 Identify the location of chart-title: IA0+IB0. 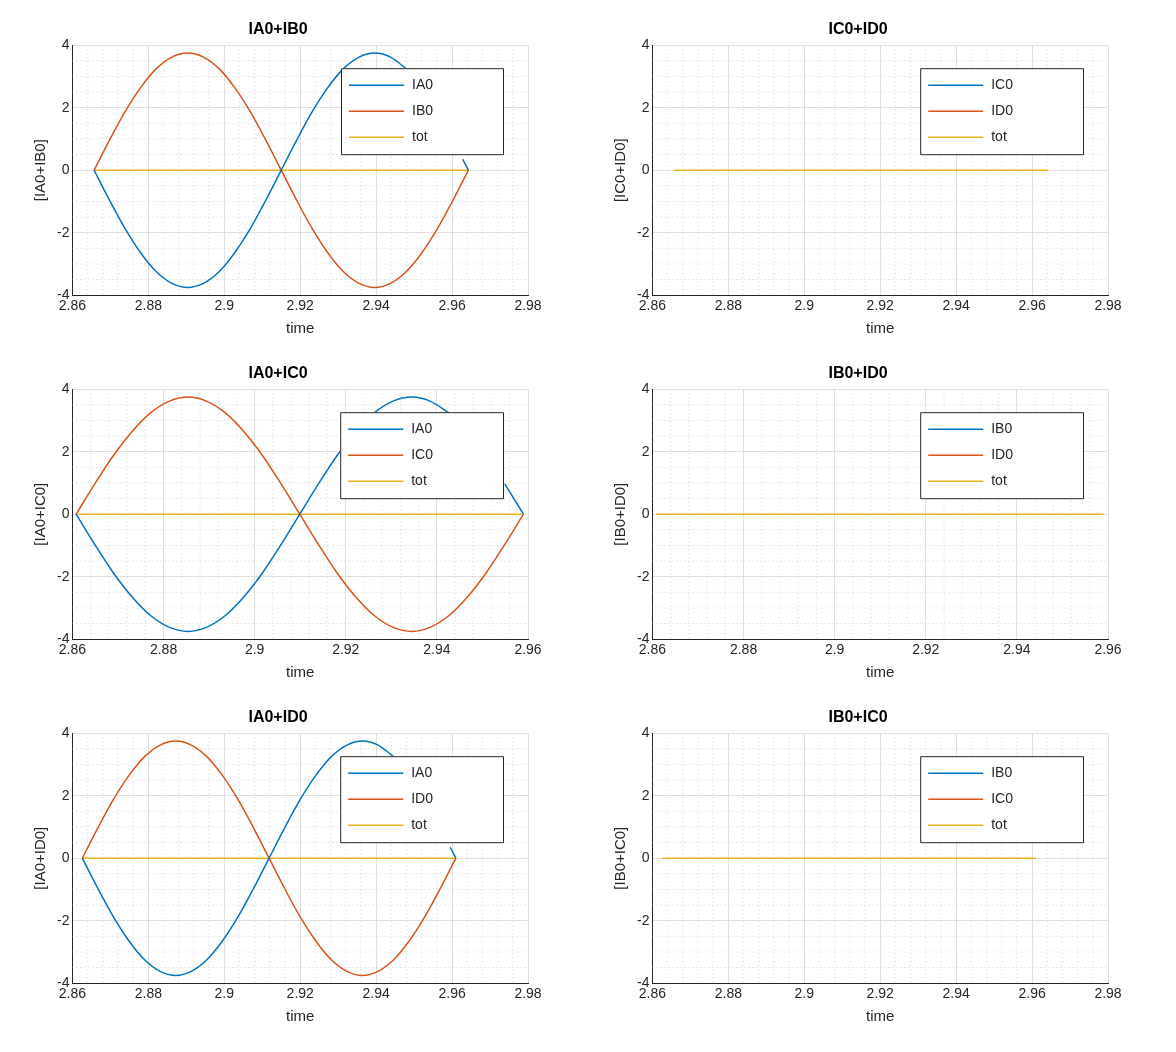
(278, 29).